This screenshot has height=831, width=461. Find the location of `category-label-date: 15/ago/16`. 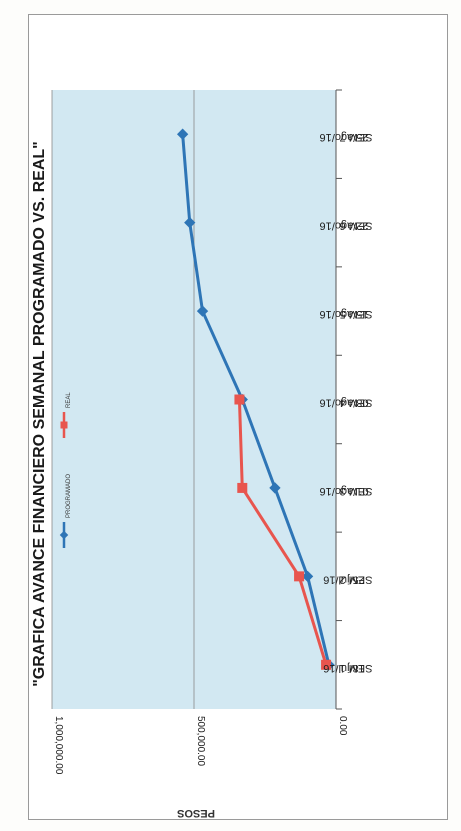

category-label-date: 15/ago/16 is located at coordinates (344, 314).